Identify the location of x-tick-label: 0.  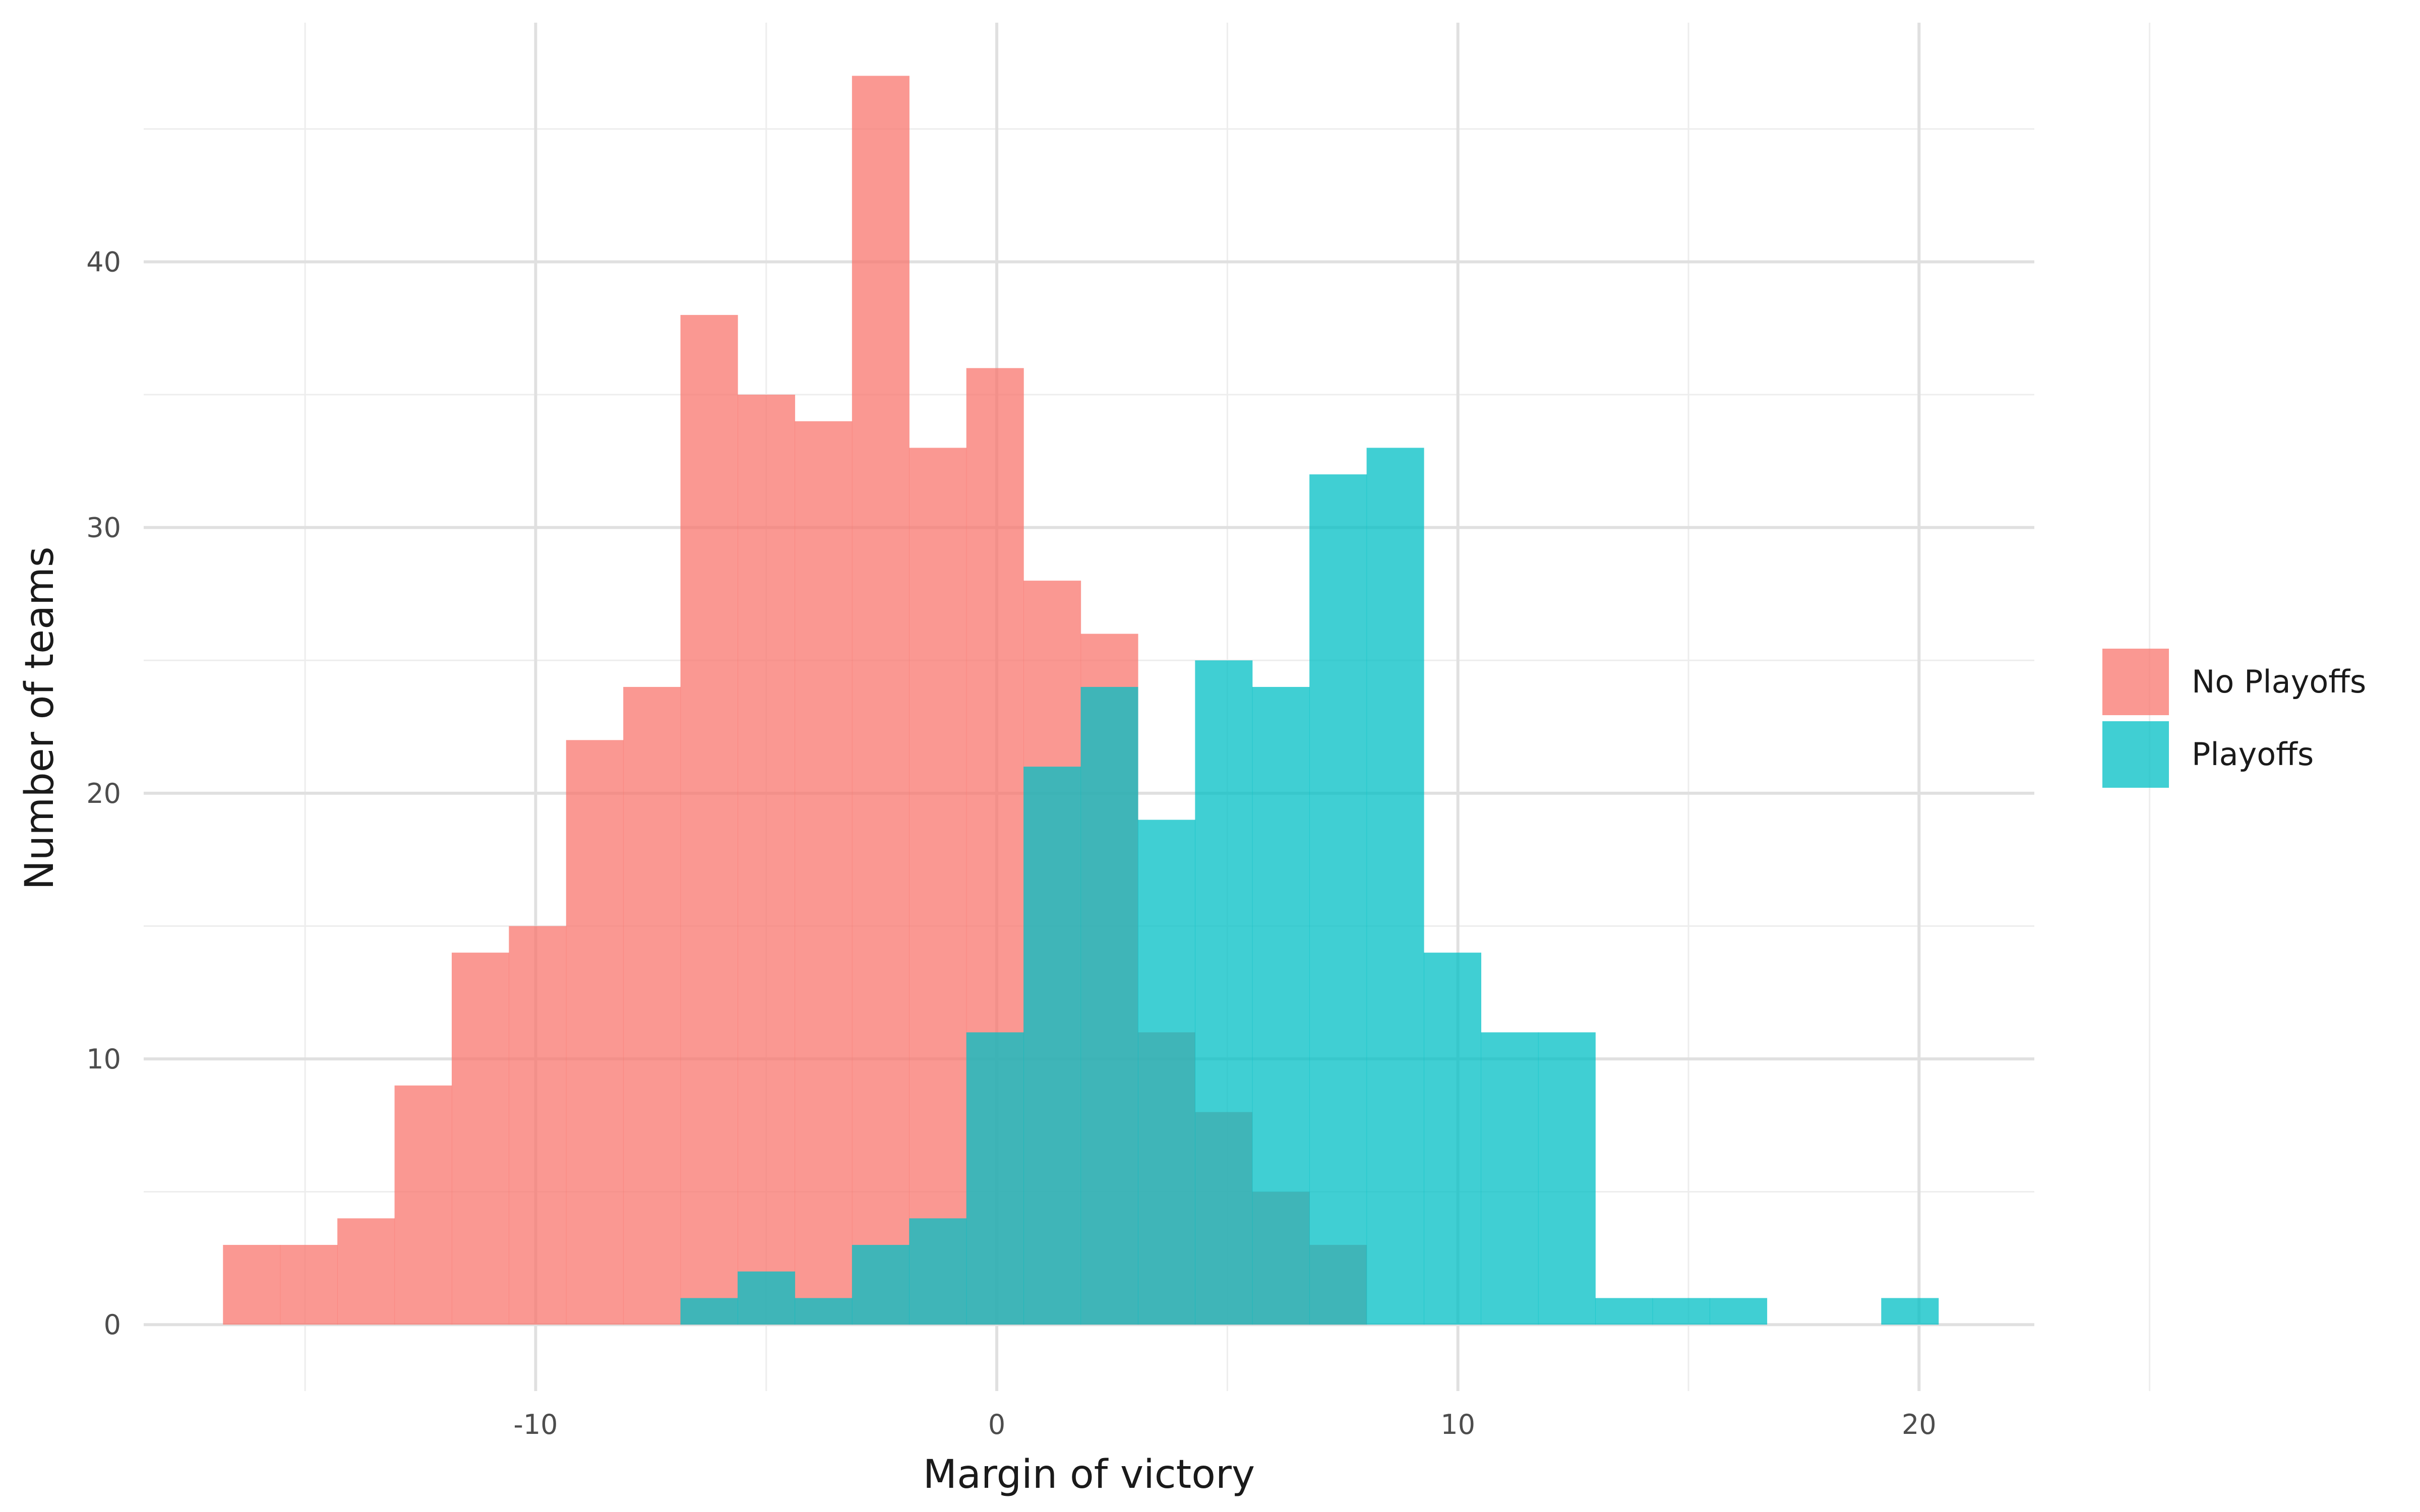
(996, 1425).